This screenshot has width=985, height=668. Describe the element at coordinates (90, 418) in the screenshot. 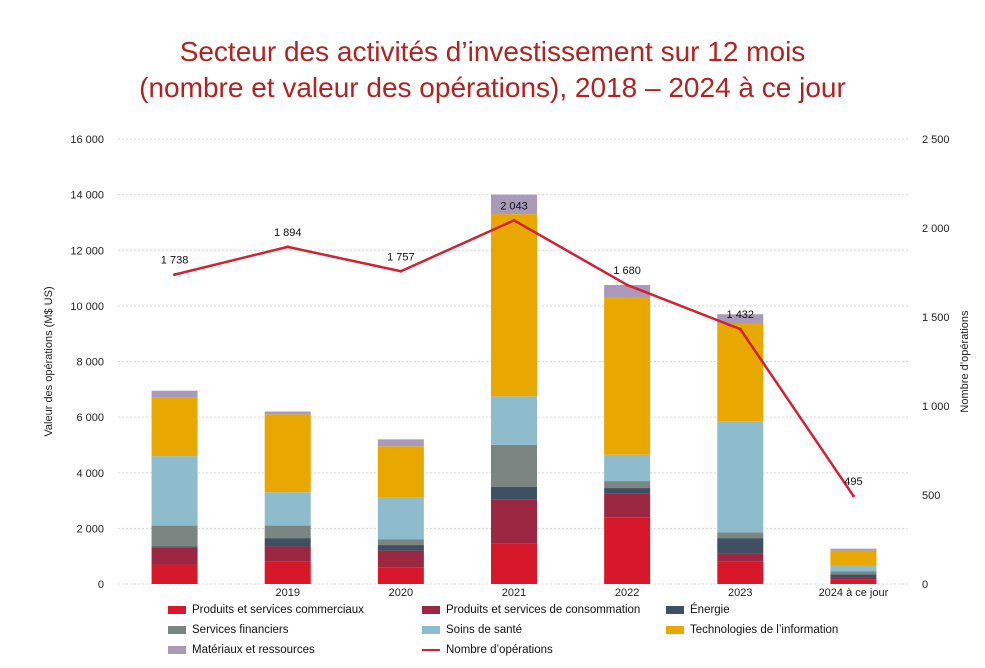

I see `y-left-tick-label: 6 000` at that location.